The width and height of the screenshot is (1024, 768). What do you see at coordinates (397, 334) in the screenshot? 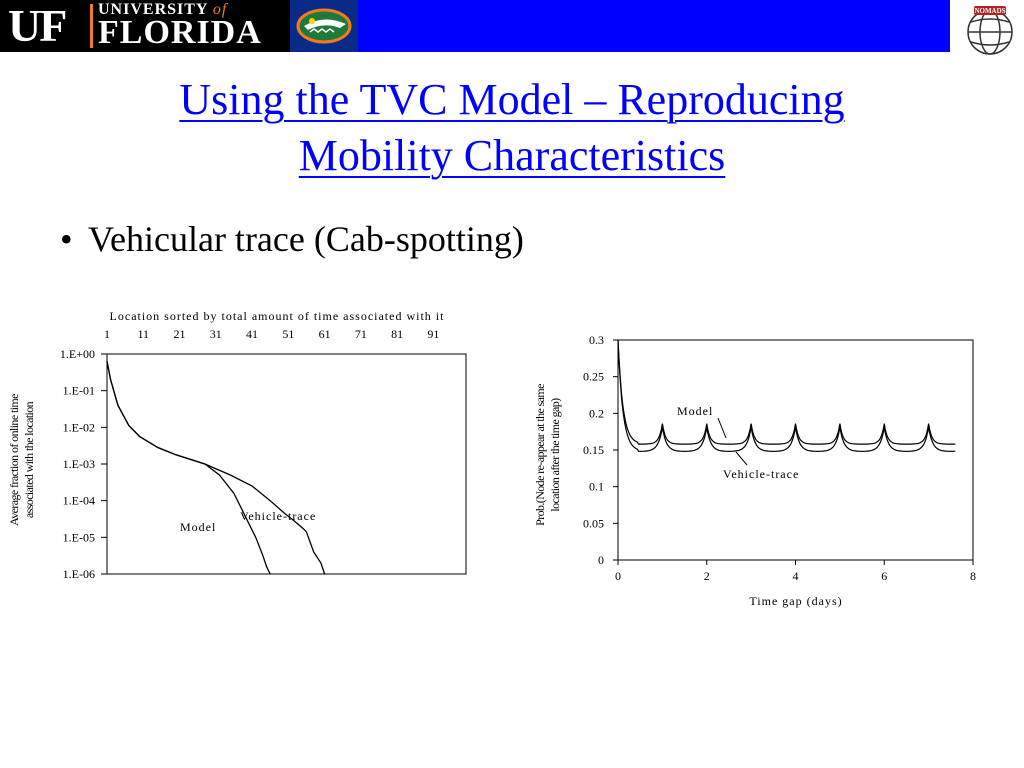
I see `chart1-x-tick-label: 81` at bounding box center [397, 334].